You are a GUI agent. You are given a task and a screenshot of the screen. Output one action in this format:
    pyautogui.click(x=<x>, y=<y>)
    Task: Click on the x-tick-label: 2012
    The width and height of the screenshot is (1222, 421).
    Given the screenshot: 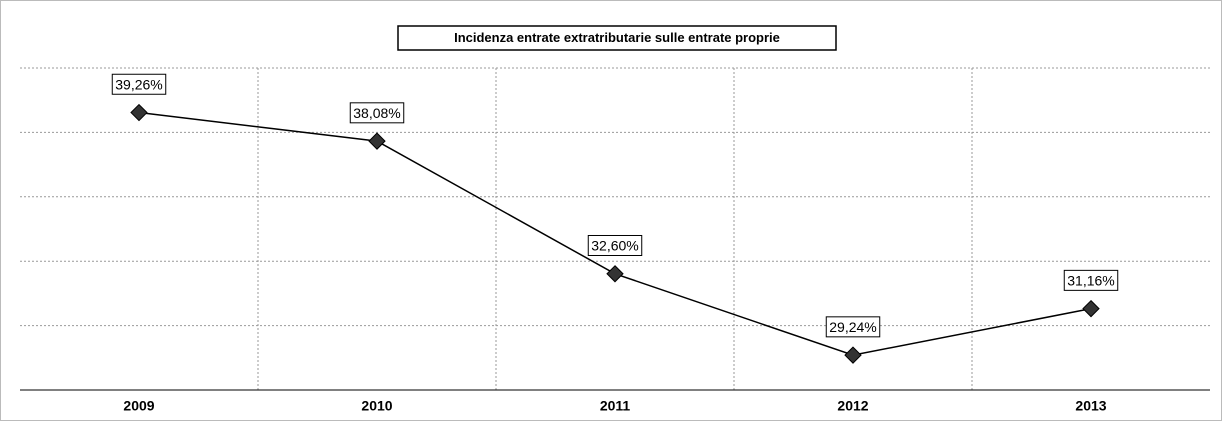 What is the action you would take?
    pyautogui.click(x=852, y=406)
    